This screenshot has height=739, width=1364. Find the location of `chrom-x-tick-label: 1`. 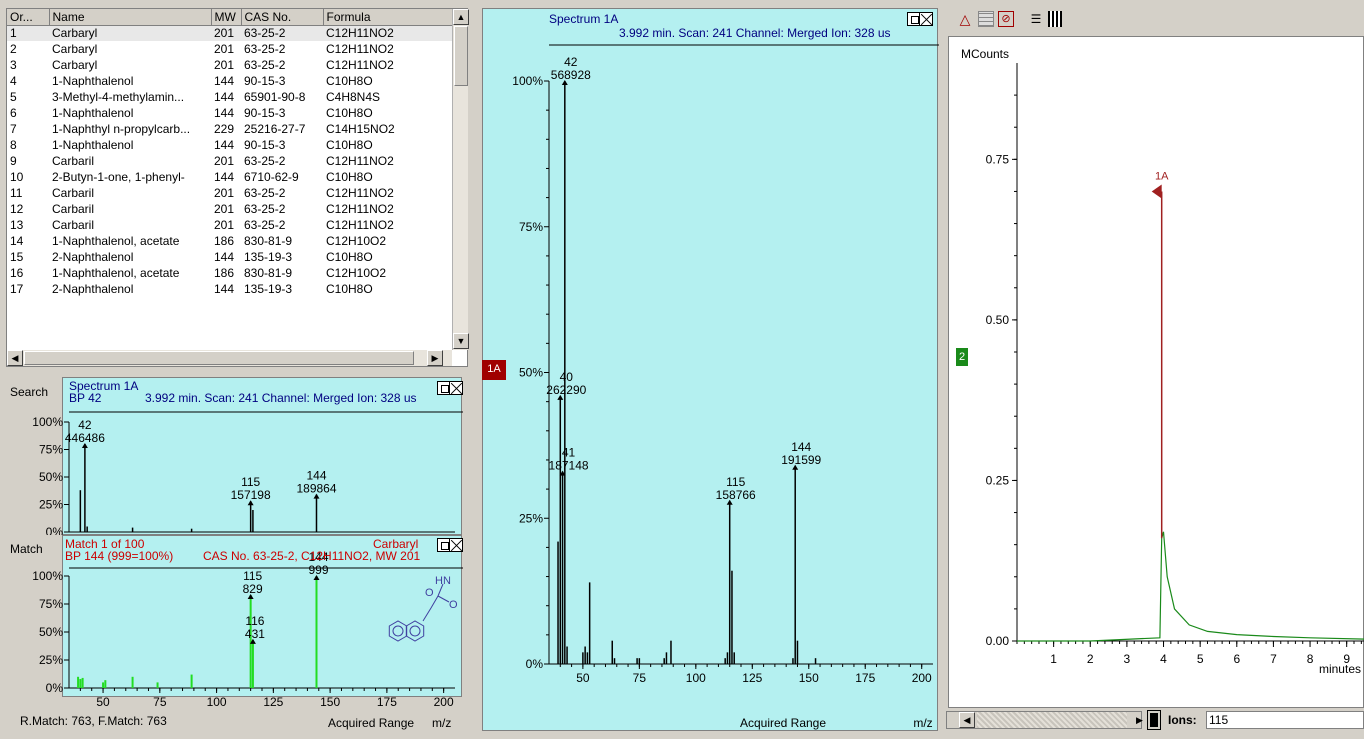

chrom-x-tick-label: 1 is located at coordinates (1053, 659).